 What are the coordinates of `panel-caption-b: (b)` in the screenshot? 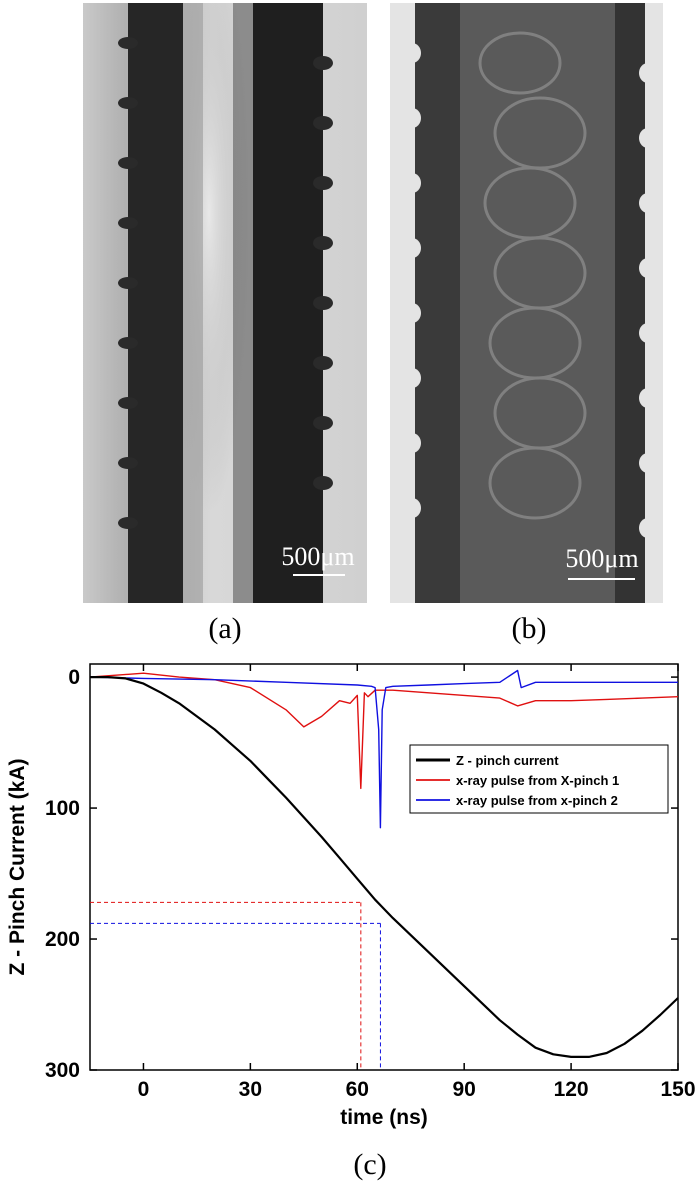 It's located at (529, 628).